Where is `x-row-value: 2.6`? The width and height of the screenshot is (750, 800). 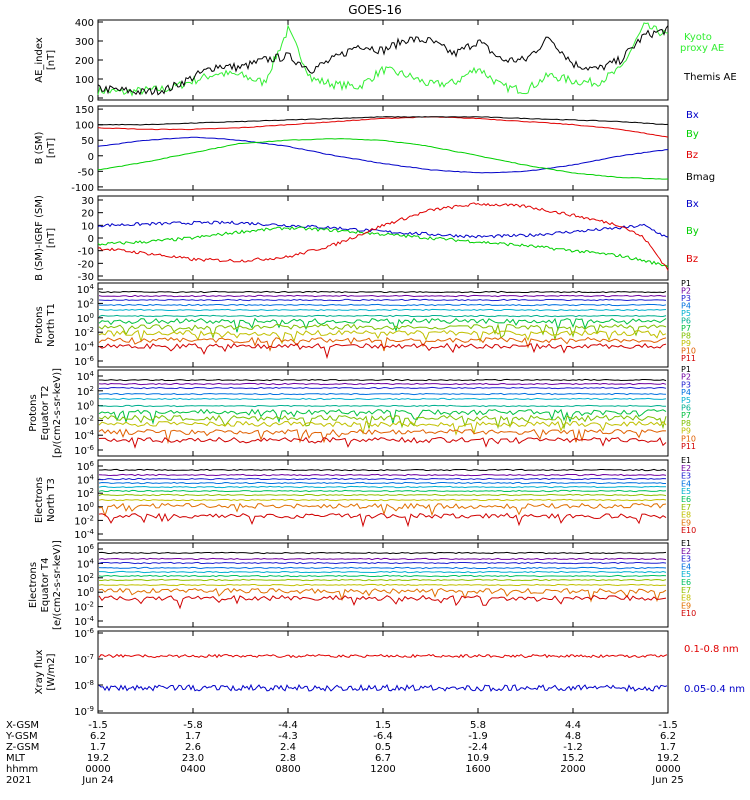
x-row-value: 2.6 is located at coordinates (193, 747).